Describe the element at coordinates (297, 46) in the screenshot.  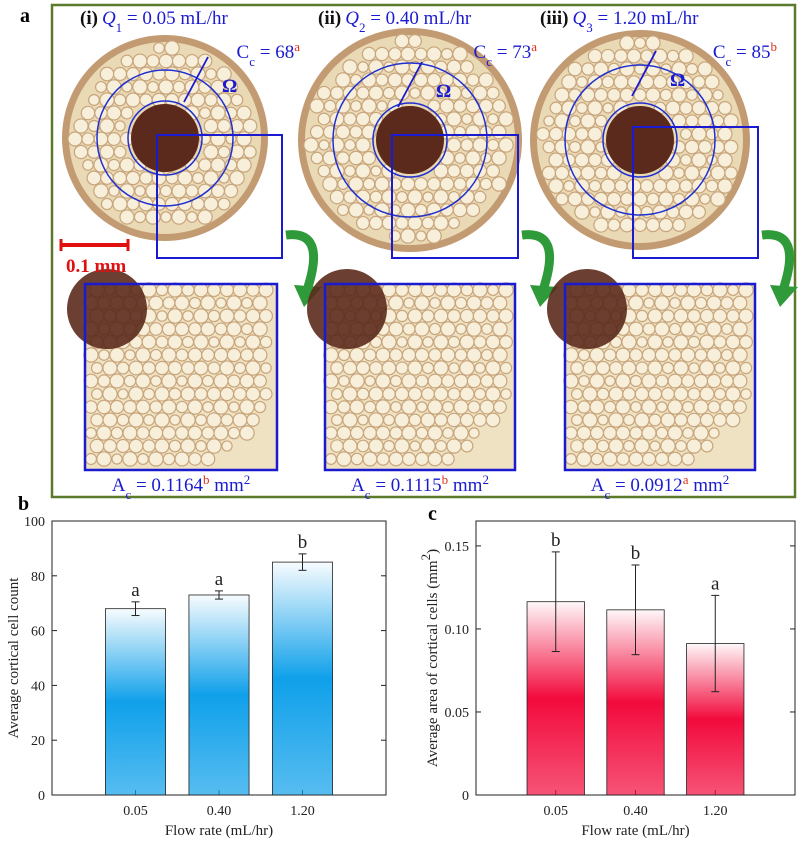
I see `count-letter: a` at that location.